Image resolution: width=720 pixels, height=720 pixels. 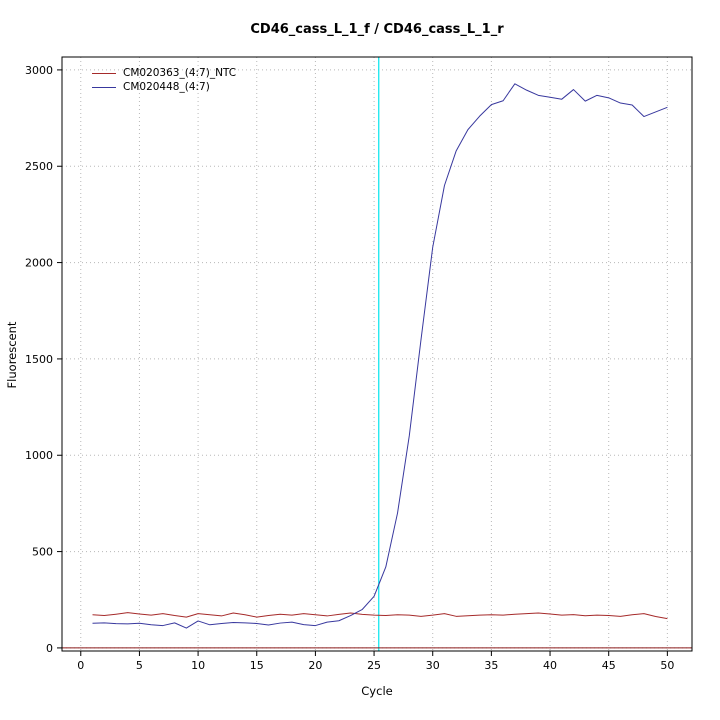 I want to click on svg-text: 50, so click(x=667, y=665).